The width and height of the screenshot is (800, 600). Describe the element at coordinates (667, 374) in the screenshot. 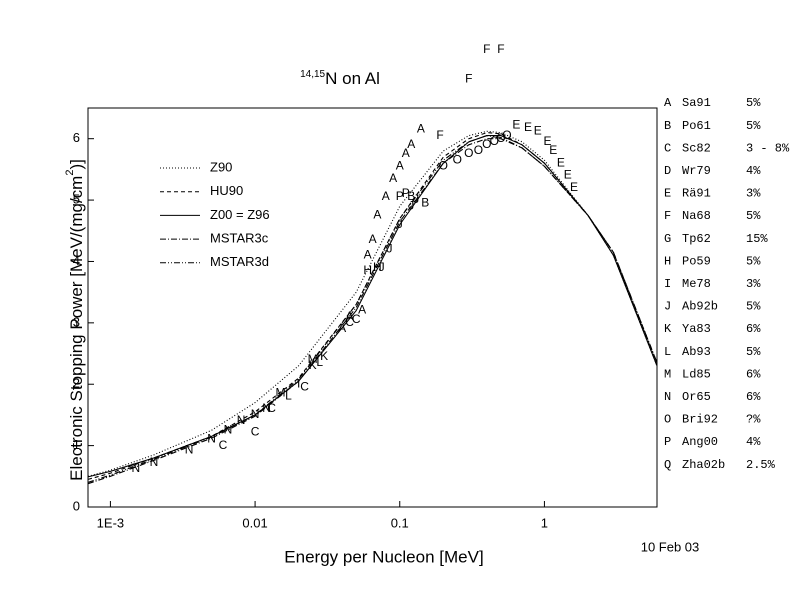

I see `reference-letter: M` at that location.